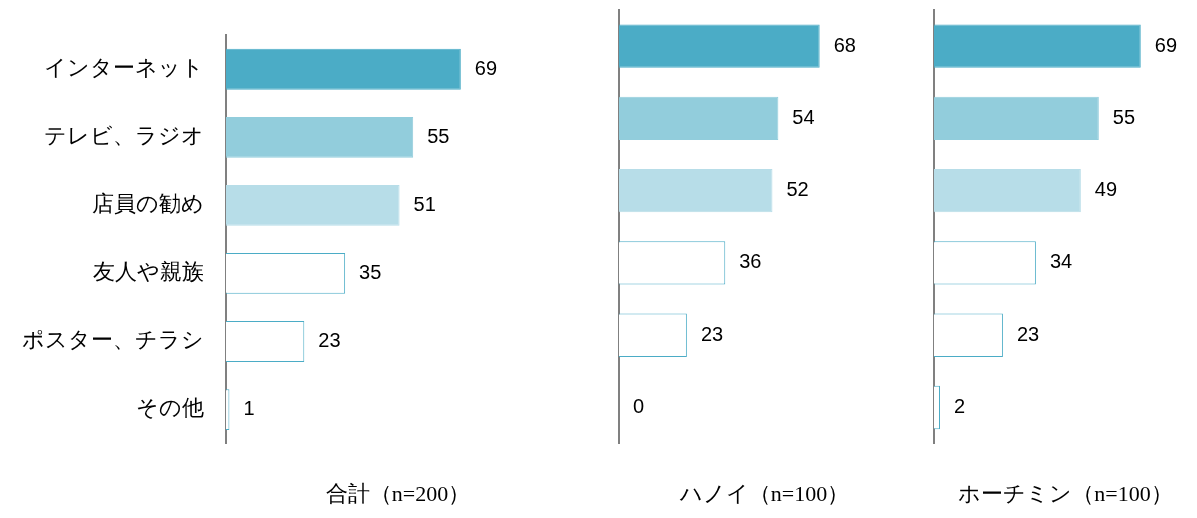 This screenshot has width=1197, height=518. I want to click on data-label: 2, so click(959, 405).